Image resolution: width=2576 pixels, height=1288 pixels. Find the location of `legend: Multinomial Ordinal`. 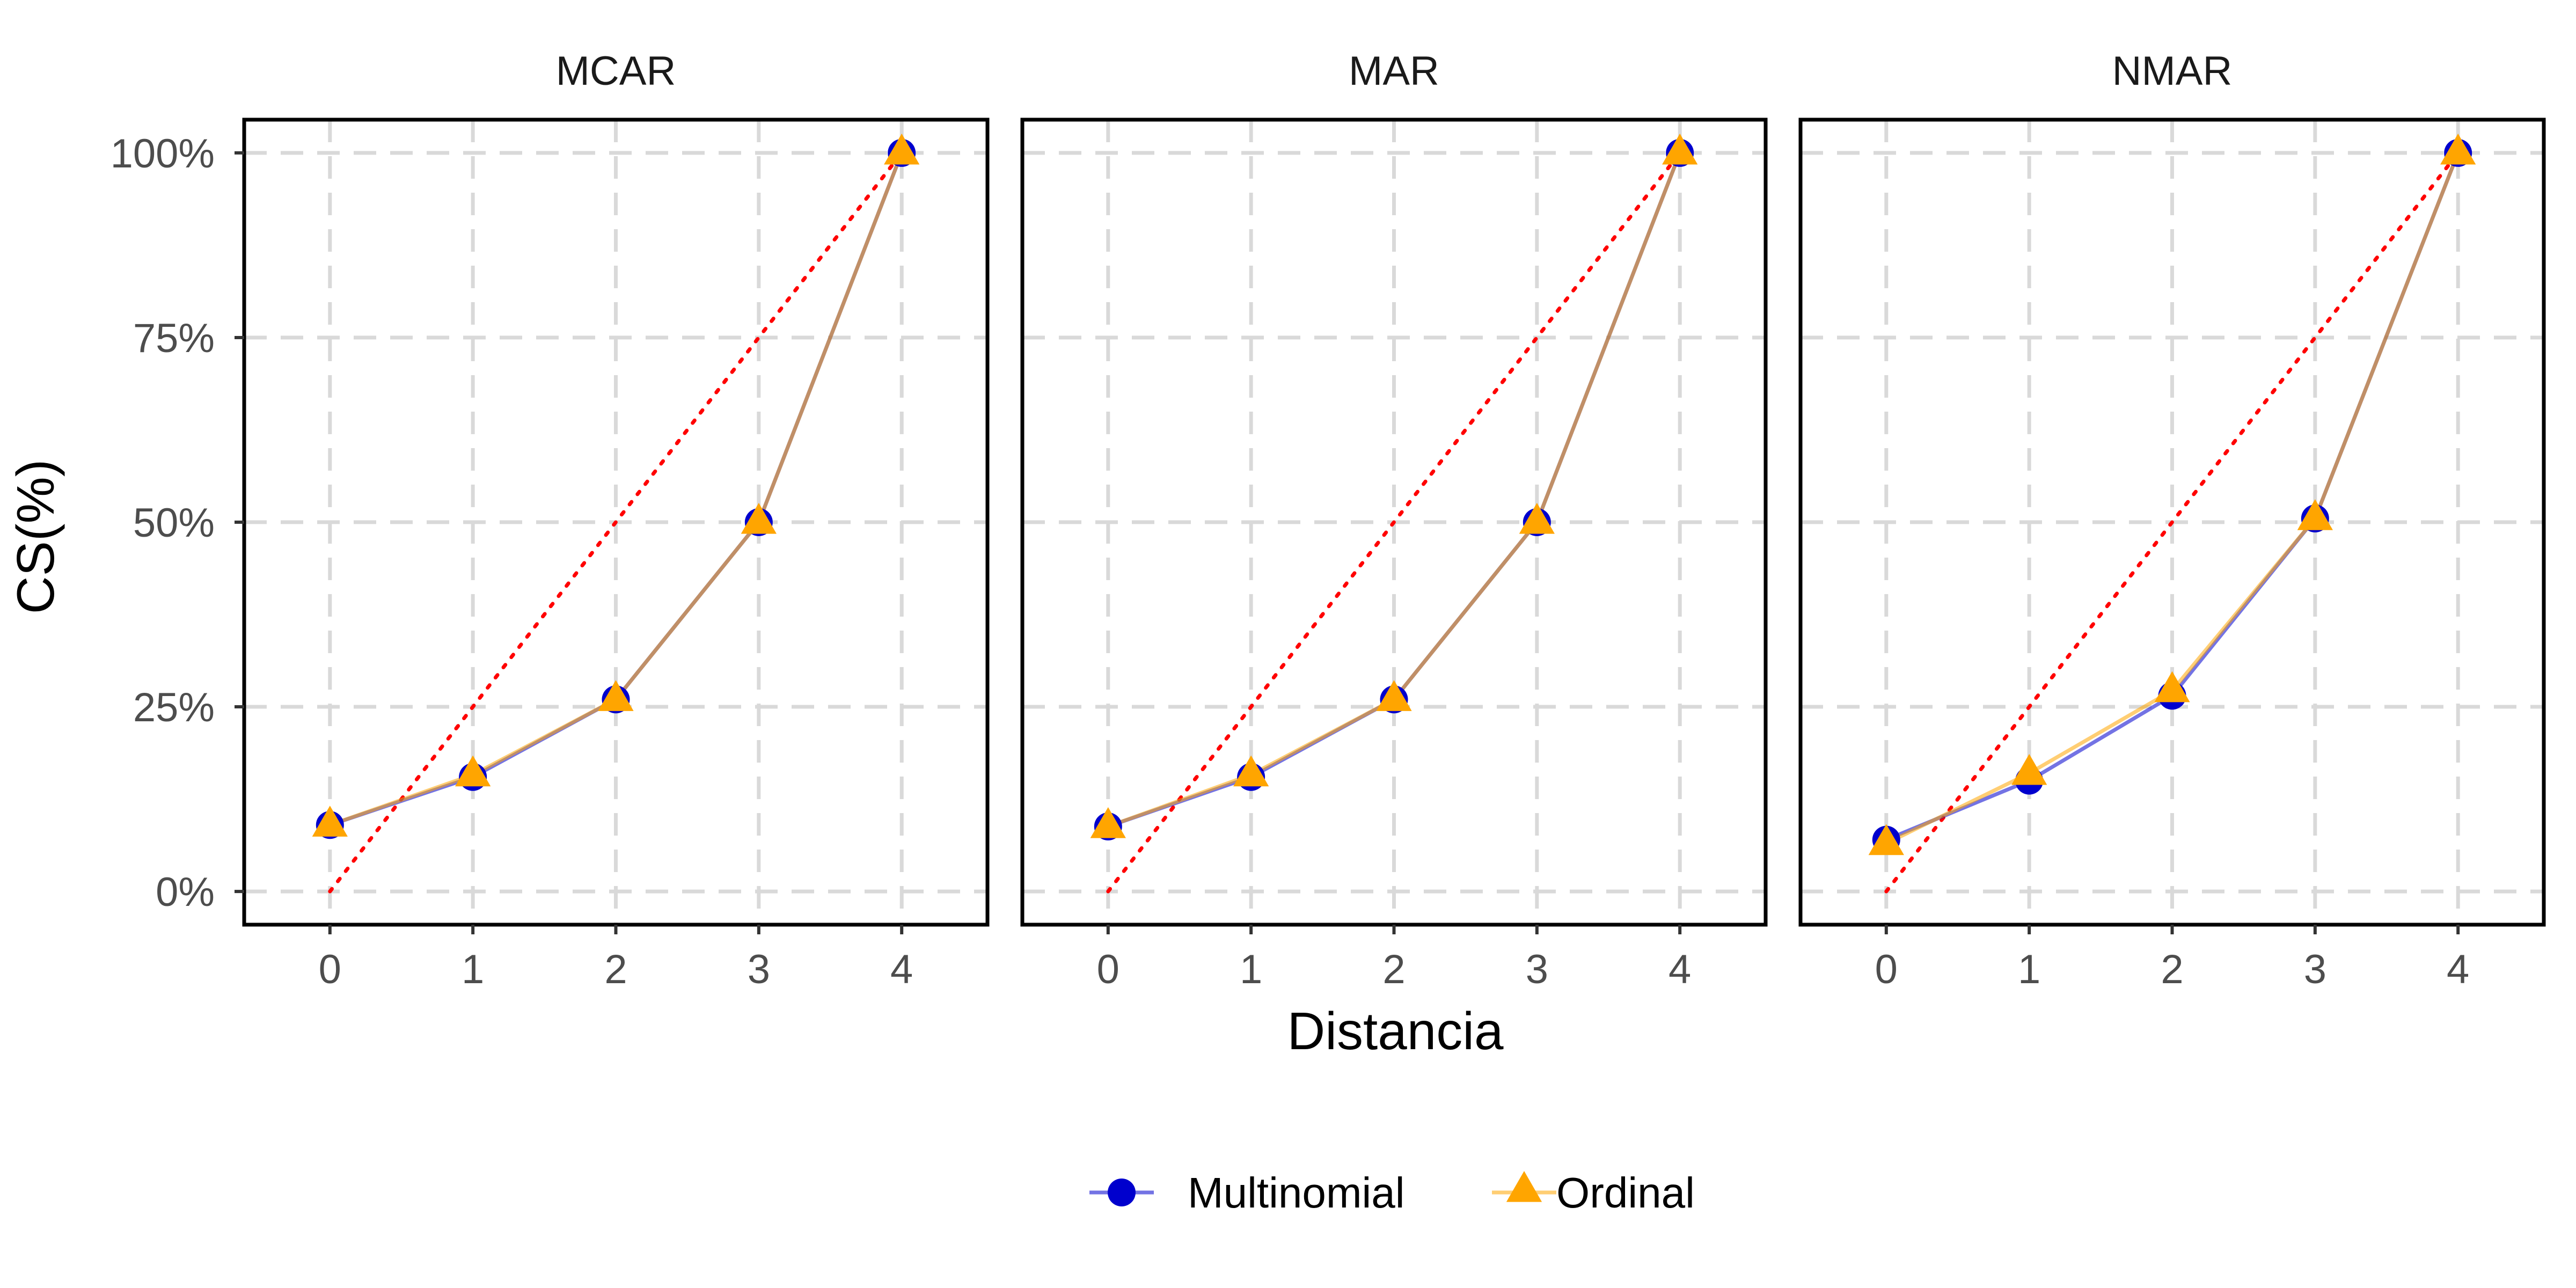

legend: Multinomial Ordinal is located at coordinates (1392, 1193).